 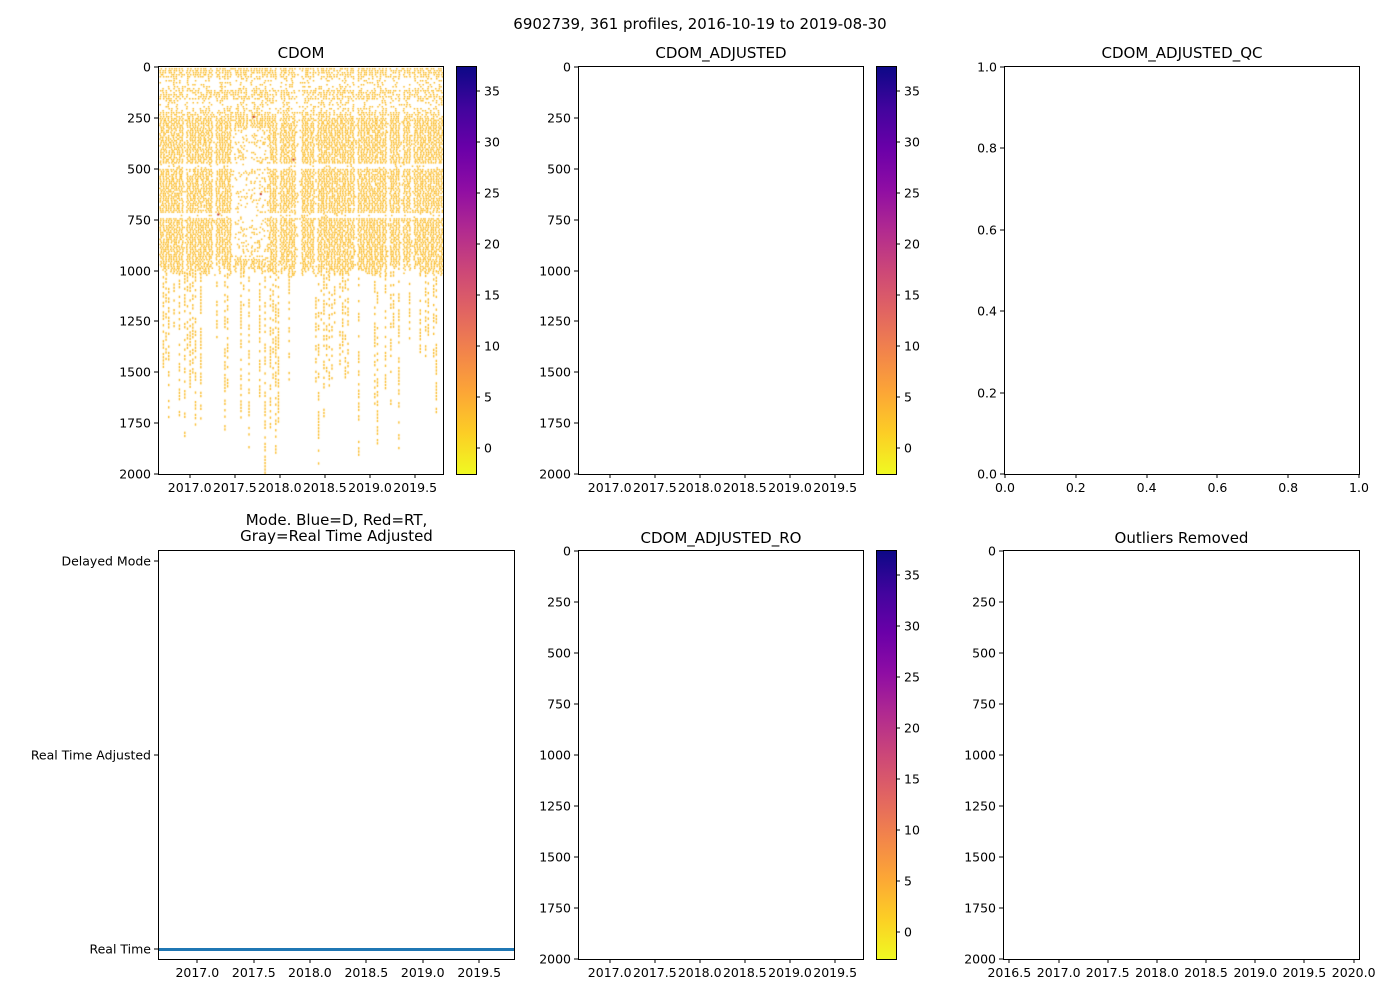 I want to click on x-tick-label: 2018.5, so click(x=366, y=972).